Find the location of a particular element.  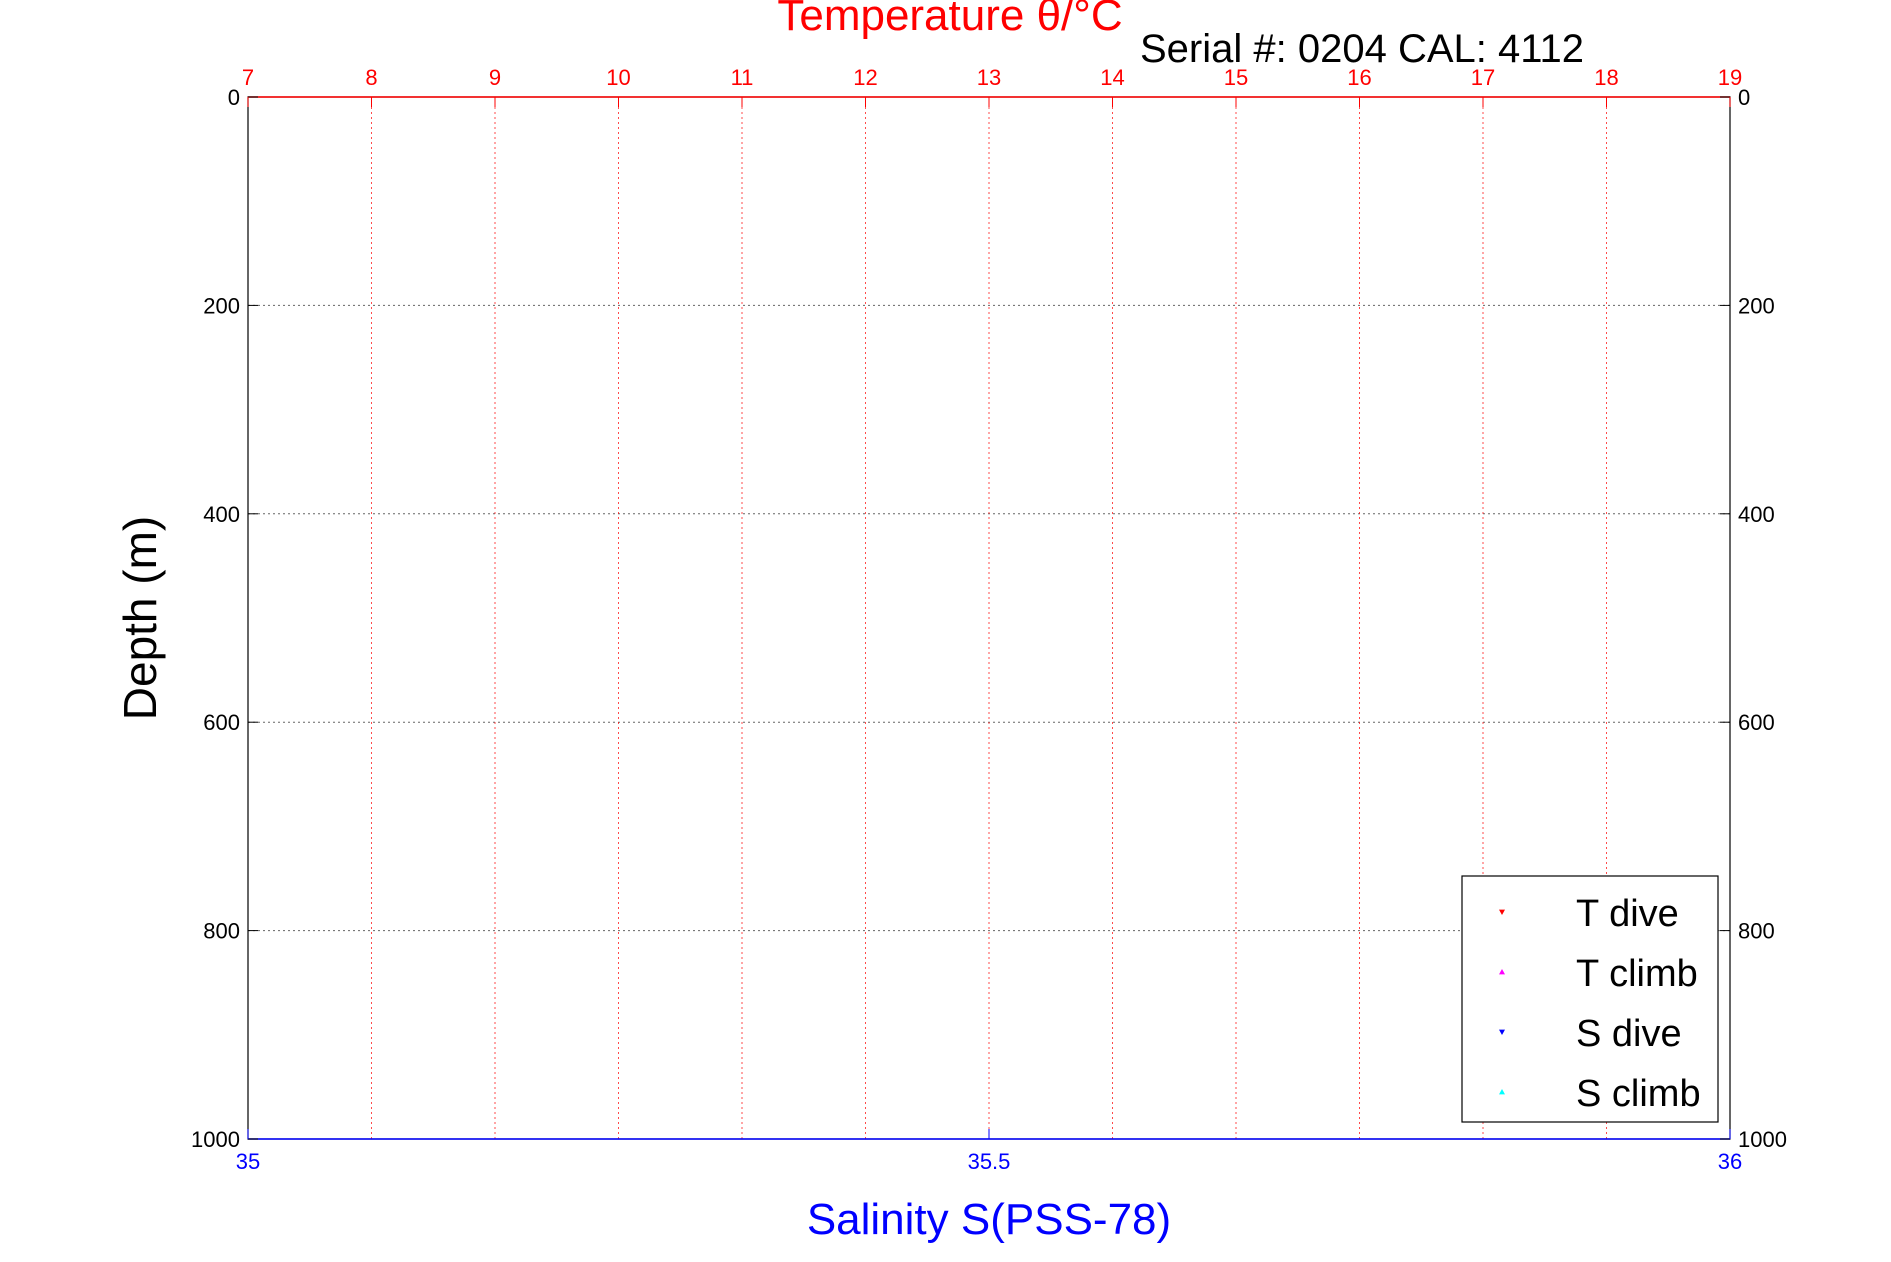

depth-tick-label-left: 400 is located at coordinates (221, 514).